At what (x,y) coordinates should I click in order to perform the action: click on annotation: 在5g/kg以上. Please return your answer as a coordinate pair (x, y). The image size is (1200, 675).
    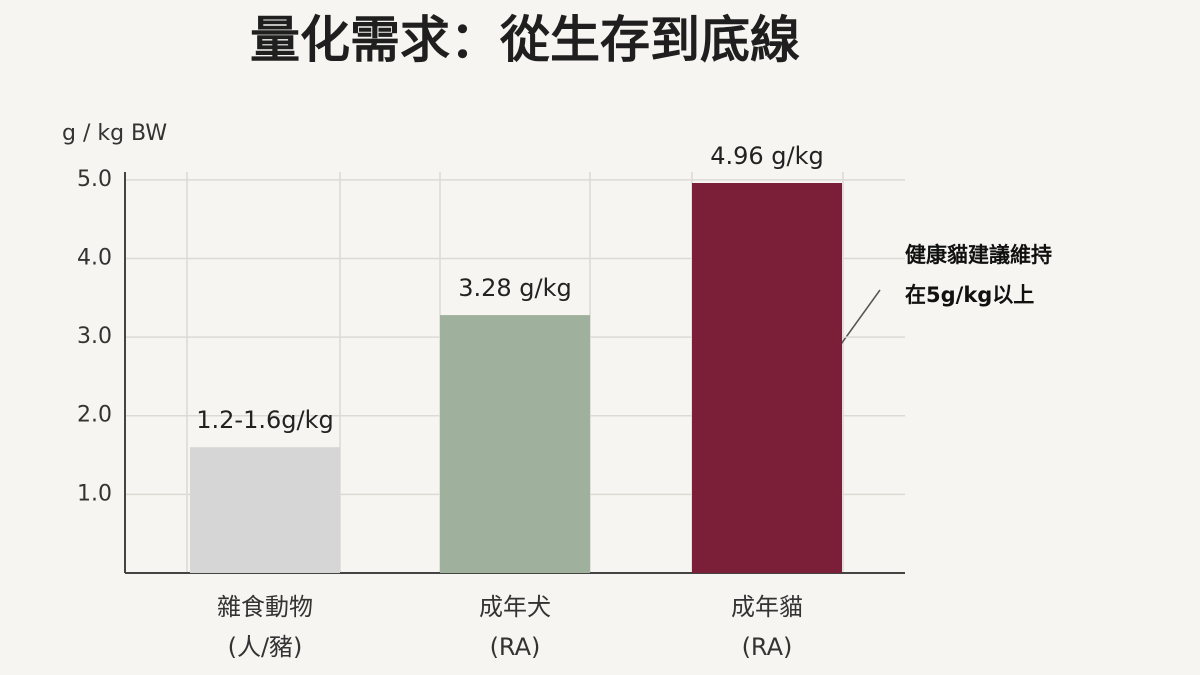
    Looking at the image, I should click on (969, 295).